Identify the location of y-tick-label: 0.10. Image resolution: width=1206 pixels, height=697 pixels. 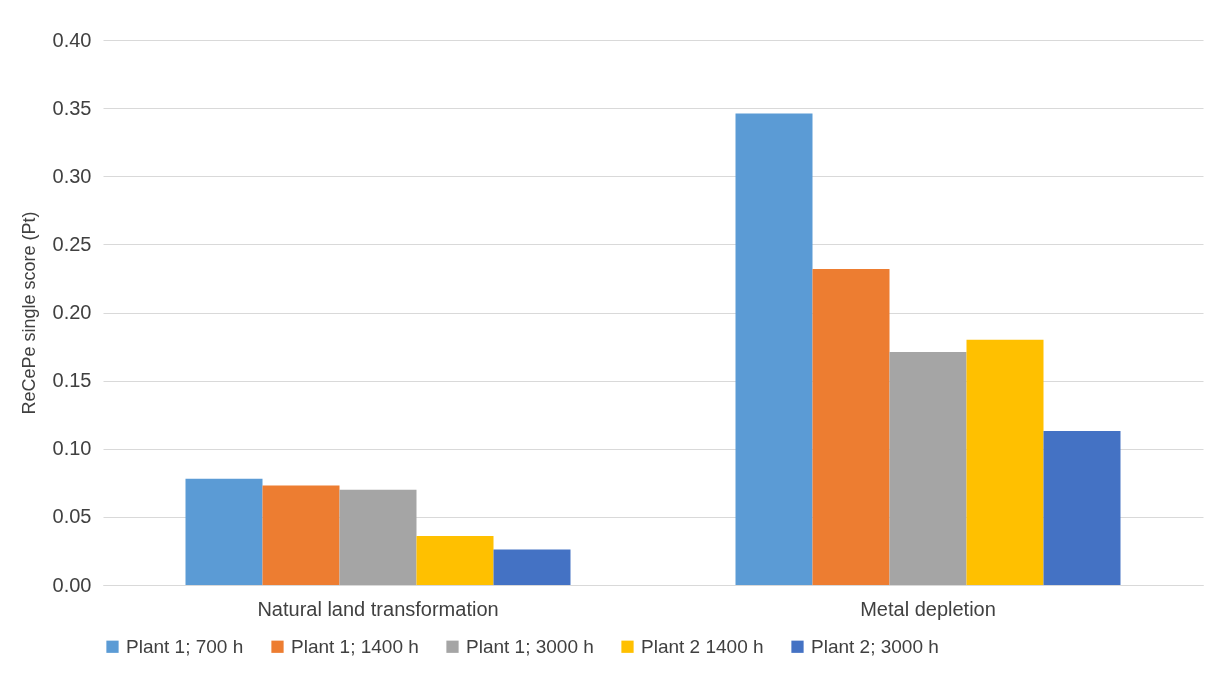
(72, 448).